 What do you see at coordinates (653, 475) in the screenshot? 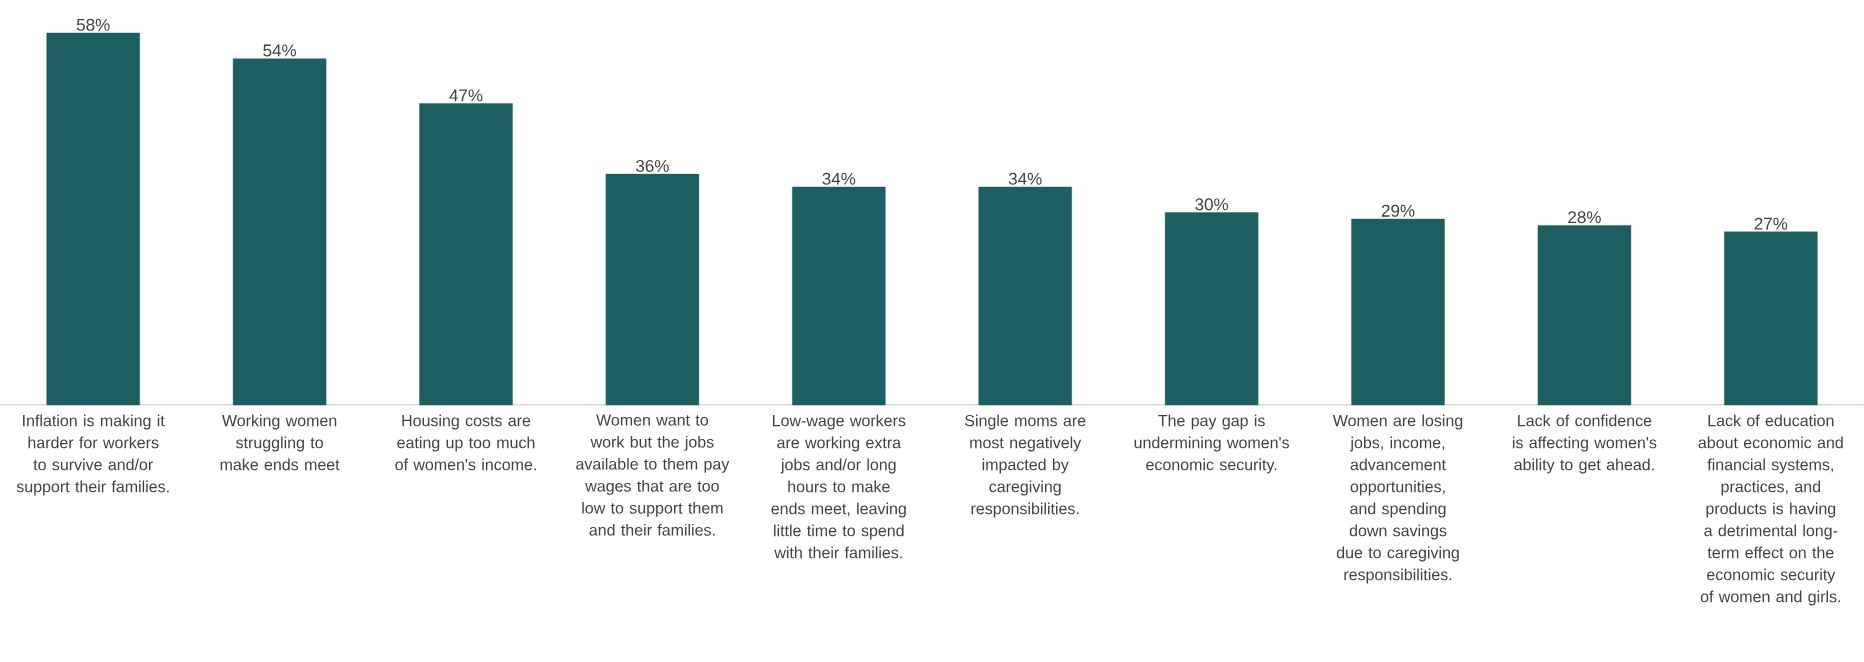
I see `x-tick-label: Women want to work but the jobs available to them pay wages that are too low to support them and their families.` at bounding box center [653, 475].